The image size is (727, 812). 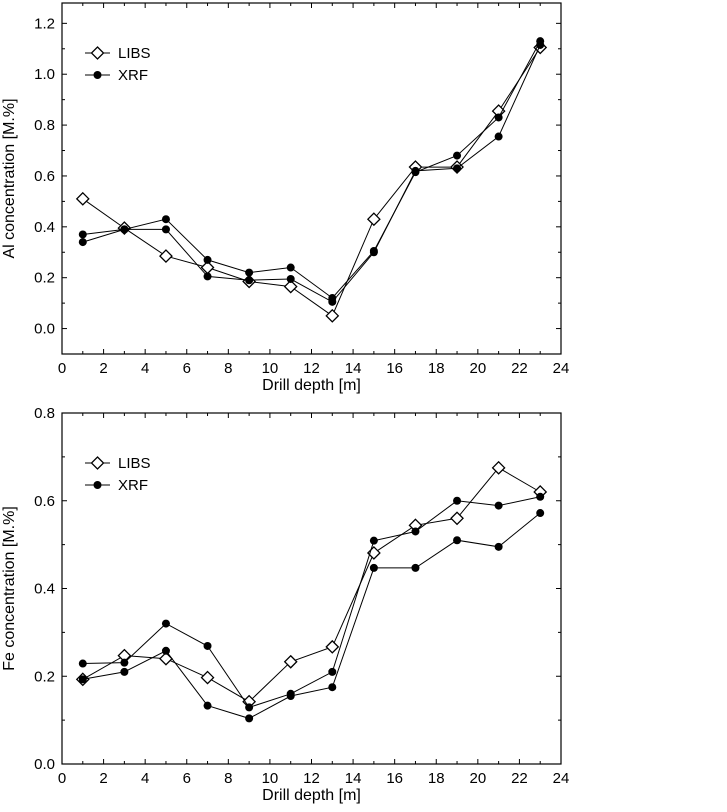 What do you see at coordinates (103, 368) in the screenshot?
I see `x-tick-label: 2` at bounding box center [103, 368].